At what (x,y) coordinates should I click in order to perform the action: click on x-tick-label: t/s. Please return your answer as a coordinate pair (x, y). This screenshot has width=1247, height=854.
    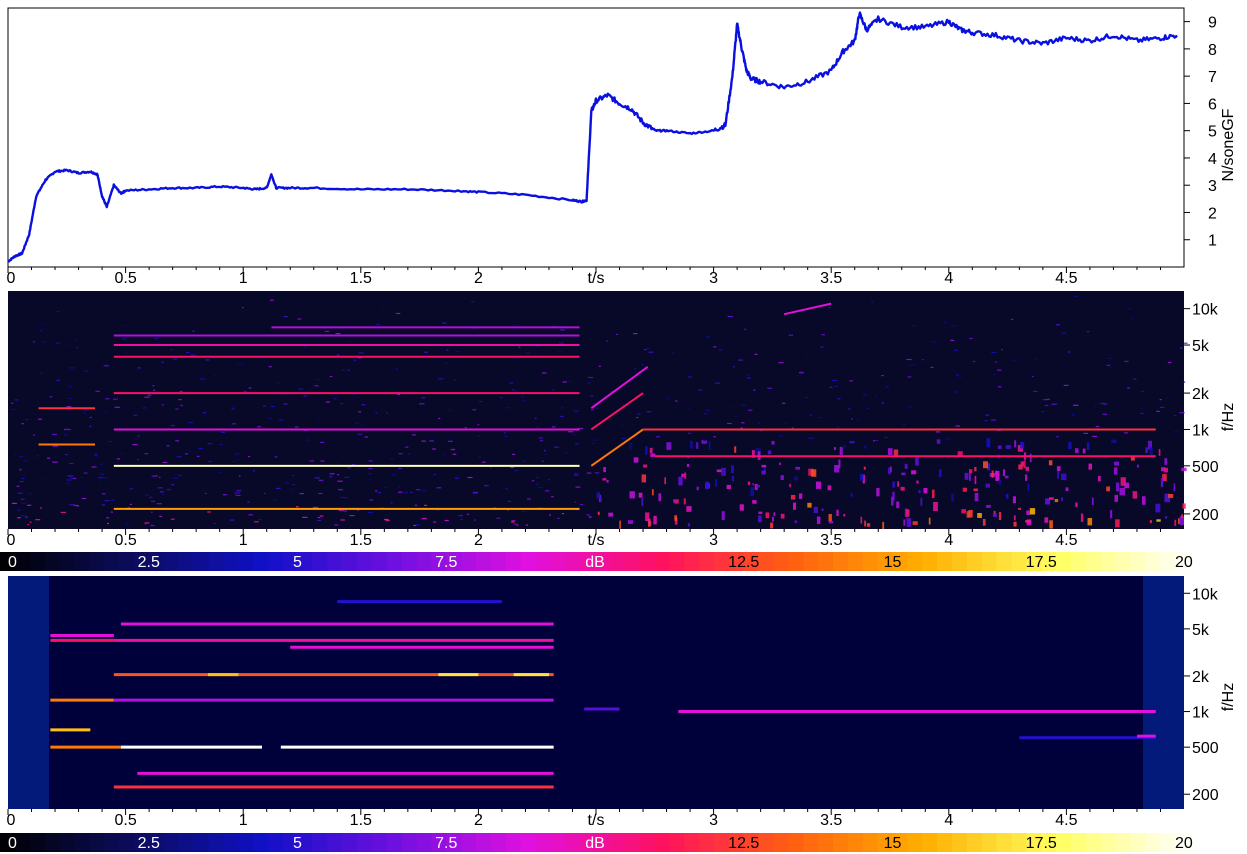
    Looking at the image, I should click on (596, 540).